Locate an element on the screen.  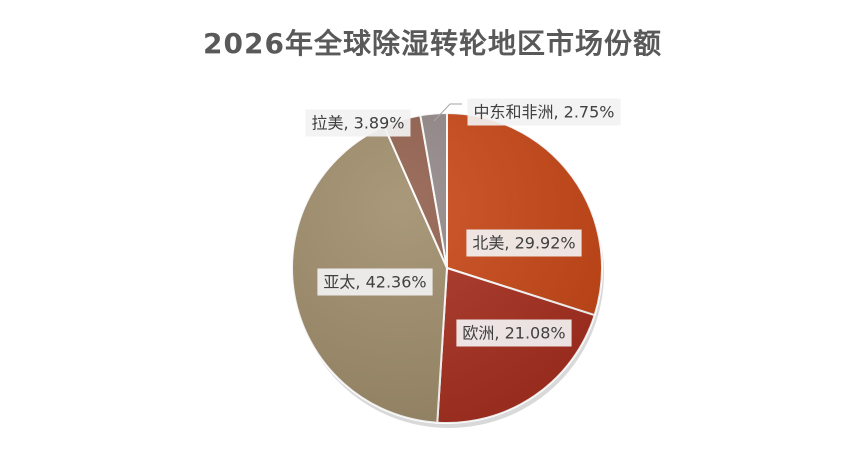
data-label-4: 中东和非洲, 2.75% is located at coordinates (544, 112).